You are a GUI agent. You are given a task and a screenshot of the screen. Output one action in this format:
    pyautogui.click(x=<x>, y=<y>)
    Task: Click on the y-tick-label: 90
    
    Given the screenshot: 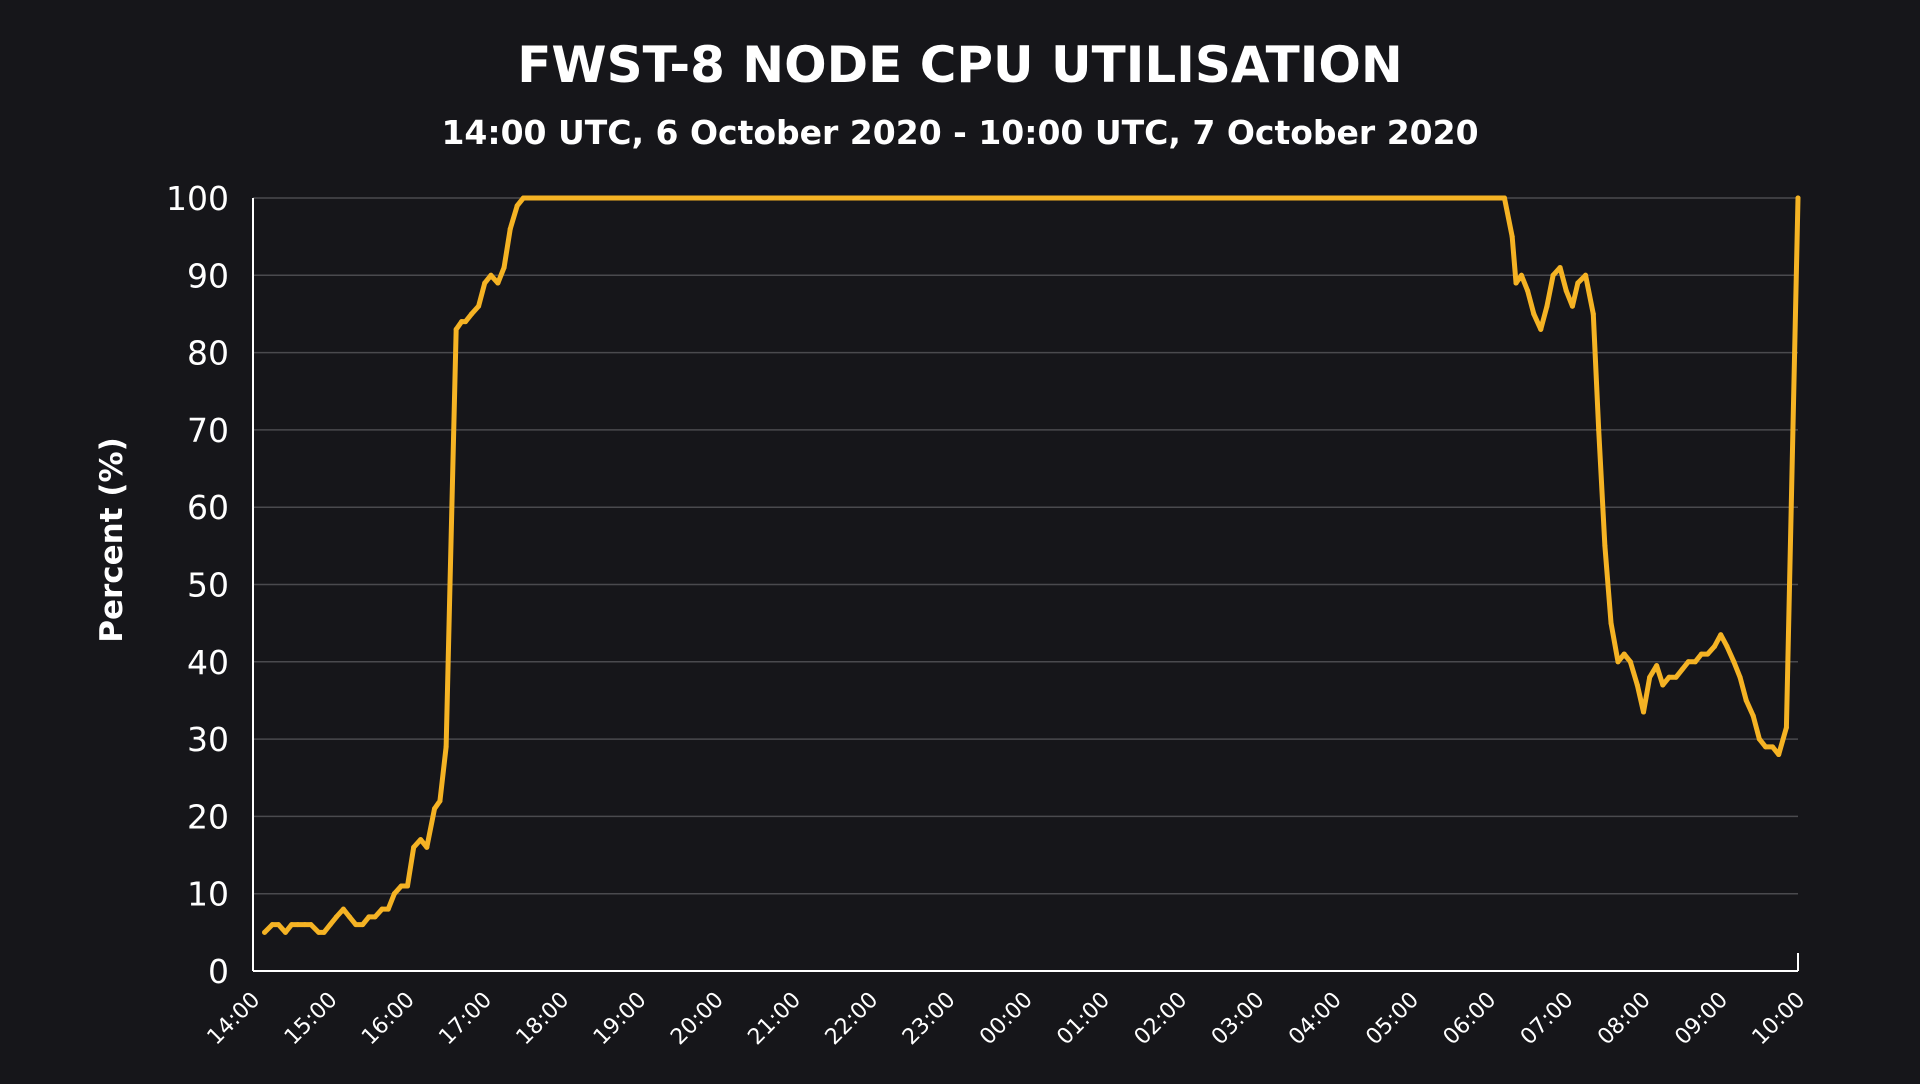 What is the action you would take?
    pyautogui.click(x=208, y=275)
    